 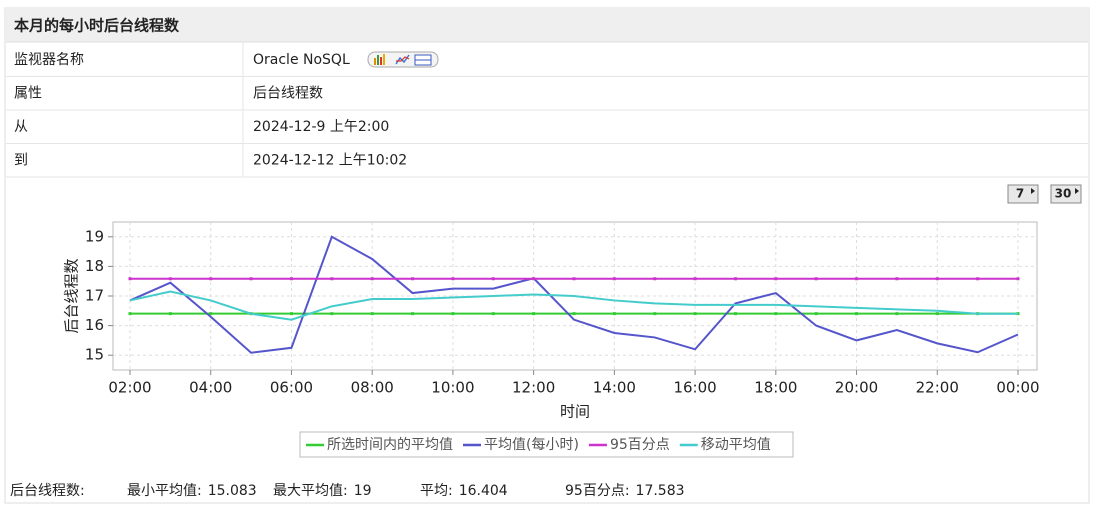 What do you see at coordinates (937, 388) in the screenshot?
I see `x-tick-label: 22:00` at bounding box center [937, 388].